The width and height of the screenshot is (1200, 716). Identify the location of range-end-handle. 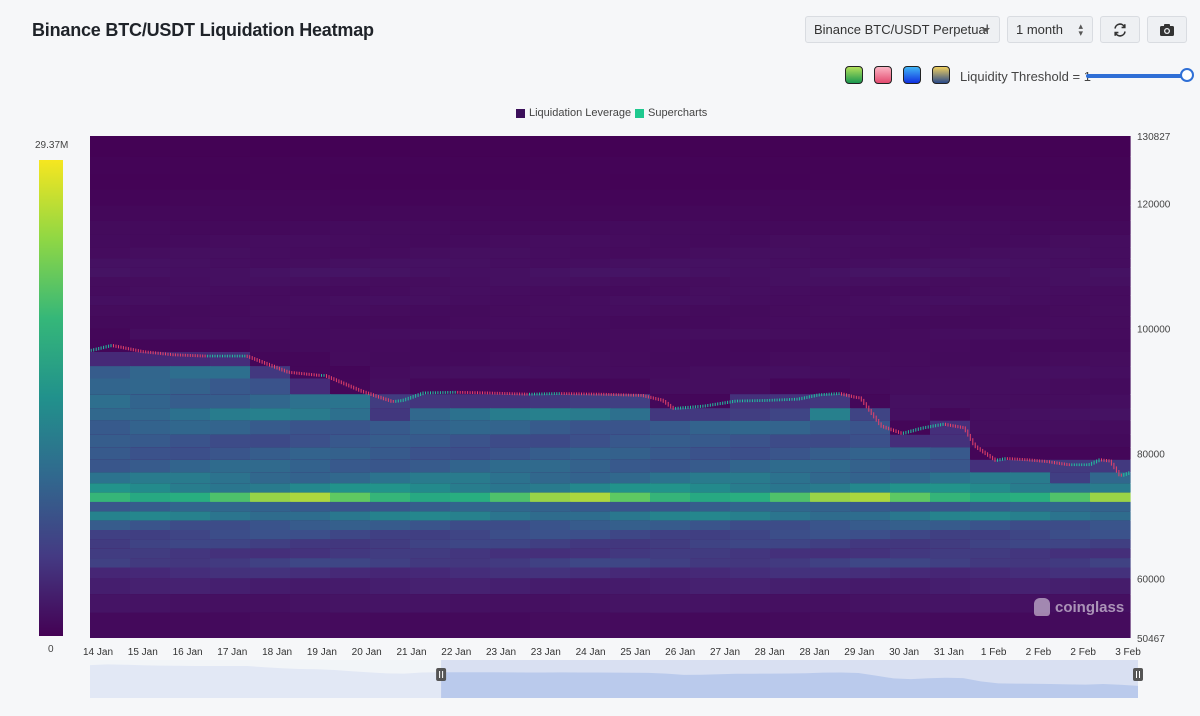
(1138, 674).